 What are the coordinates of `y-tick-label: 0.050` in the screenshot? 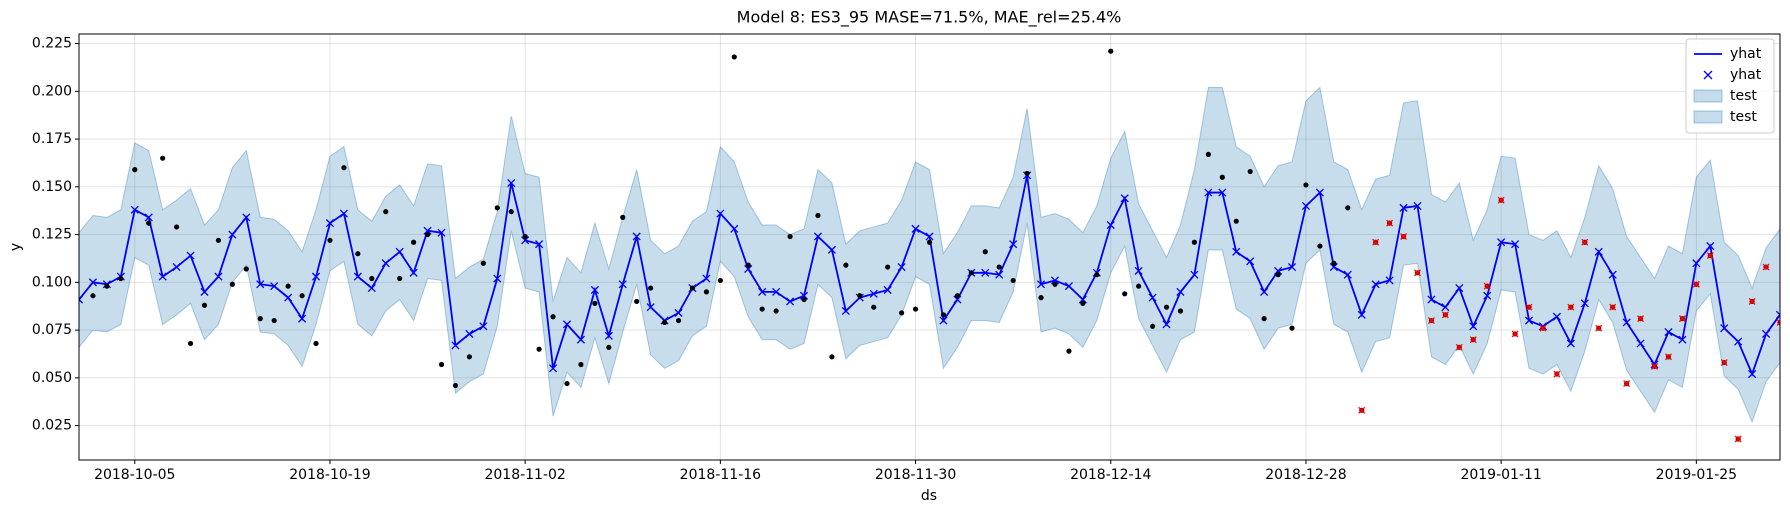 It's located at (52, 378).